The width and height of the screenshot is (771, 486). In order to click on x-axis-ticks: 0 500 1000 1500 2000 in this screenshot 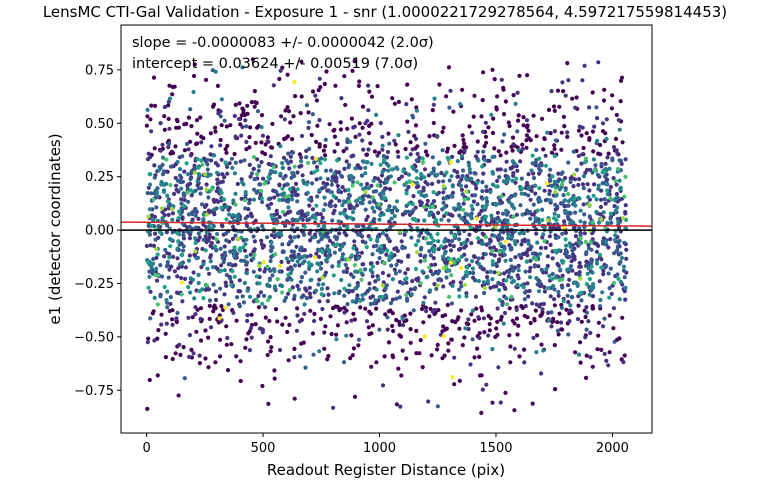, I will do `click(385, 444)`.